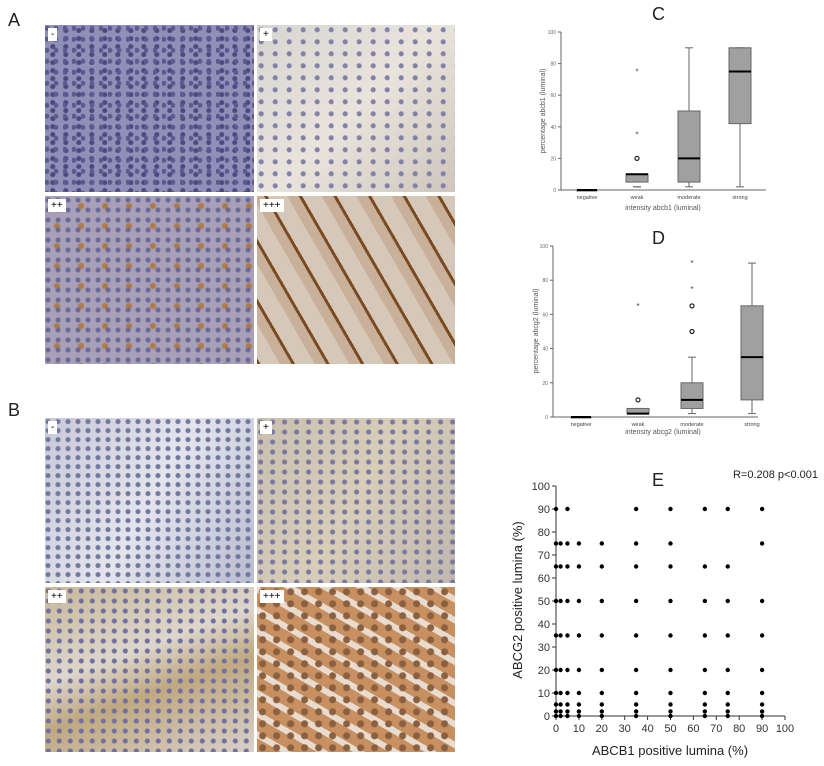 The width and height of the screenshot is (824, 766). Describe the element at coordinates (536, 331) in the screenshot. I see `chart-d-ylabel: percentage abcg2 (luminal)` at that location.